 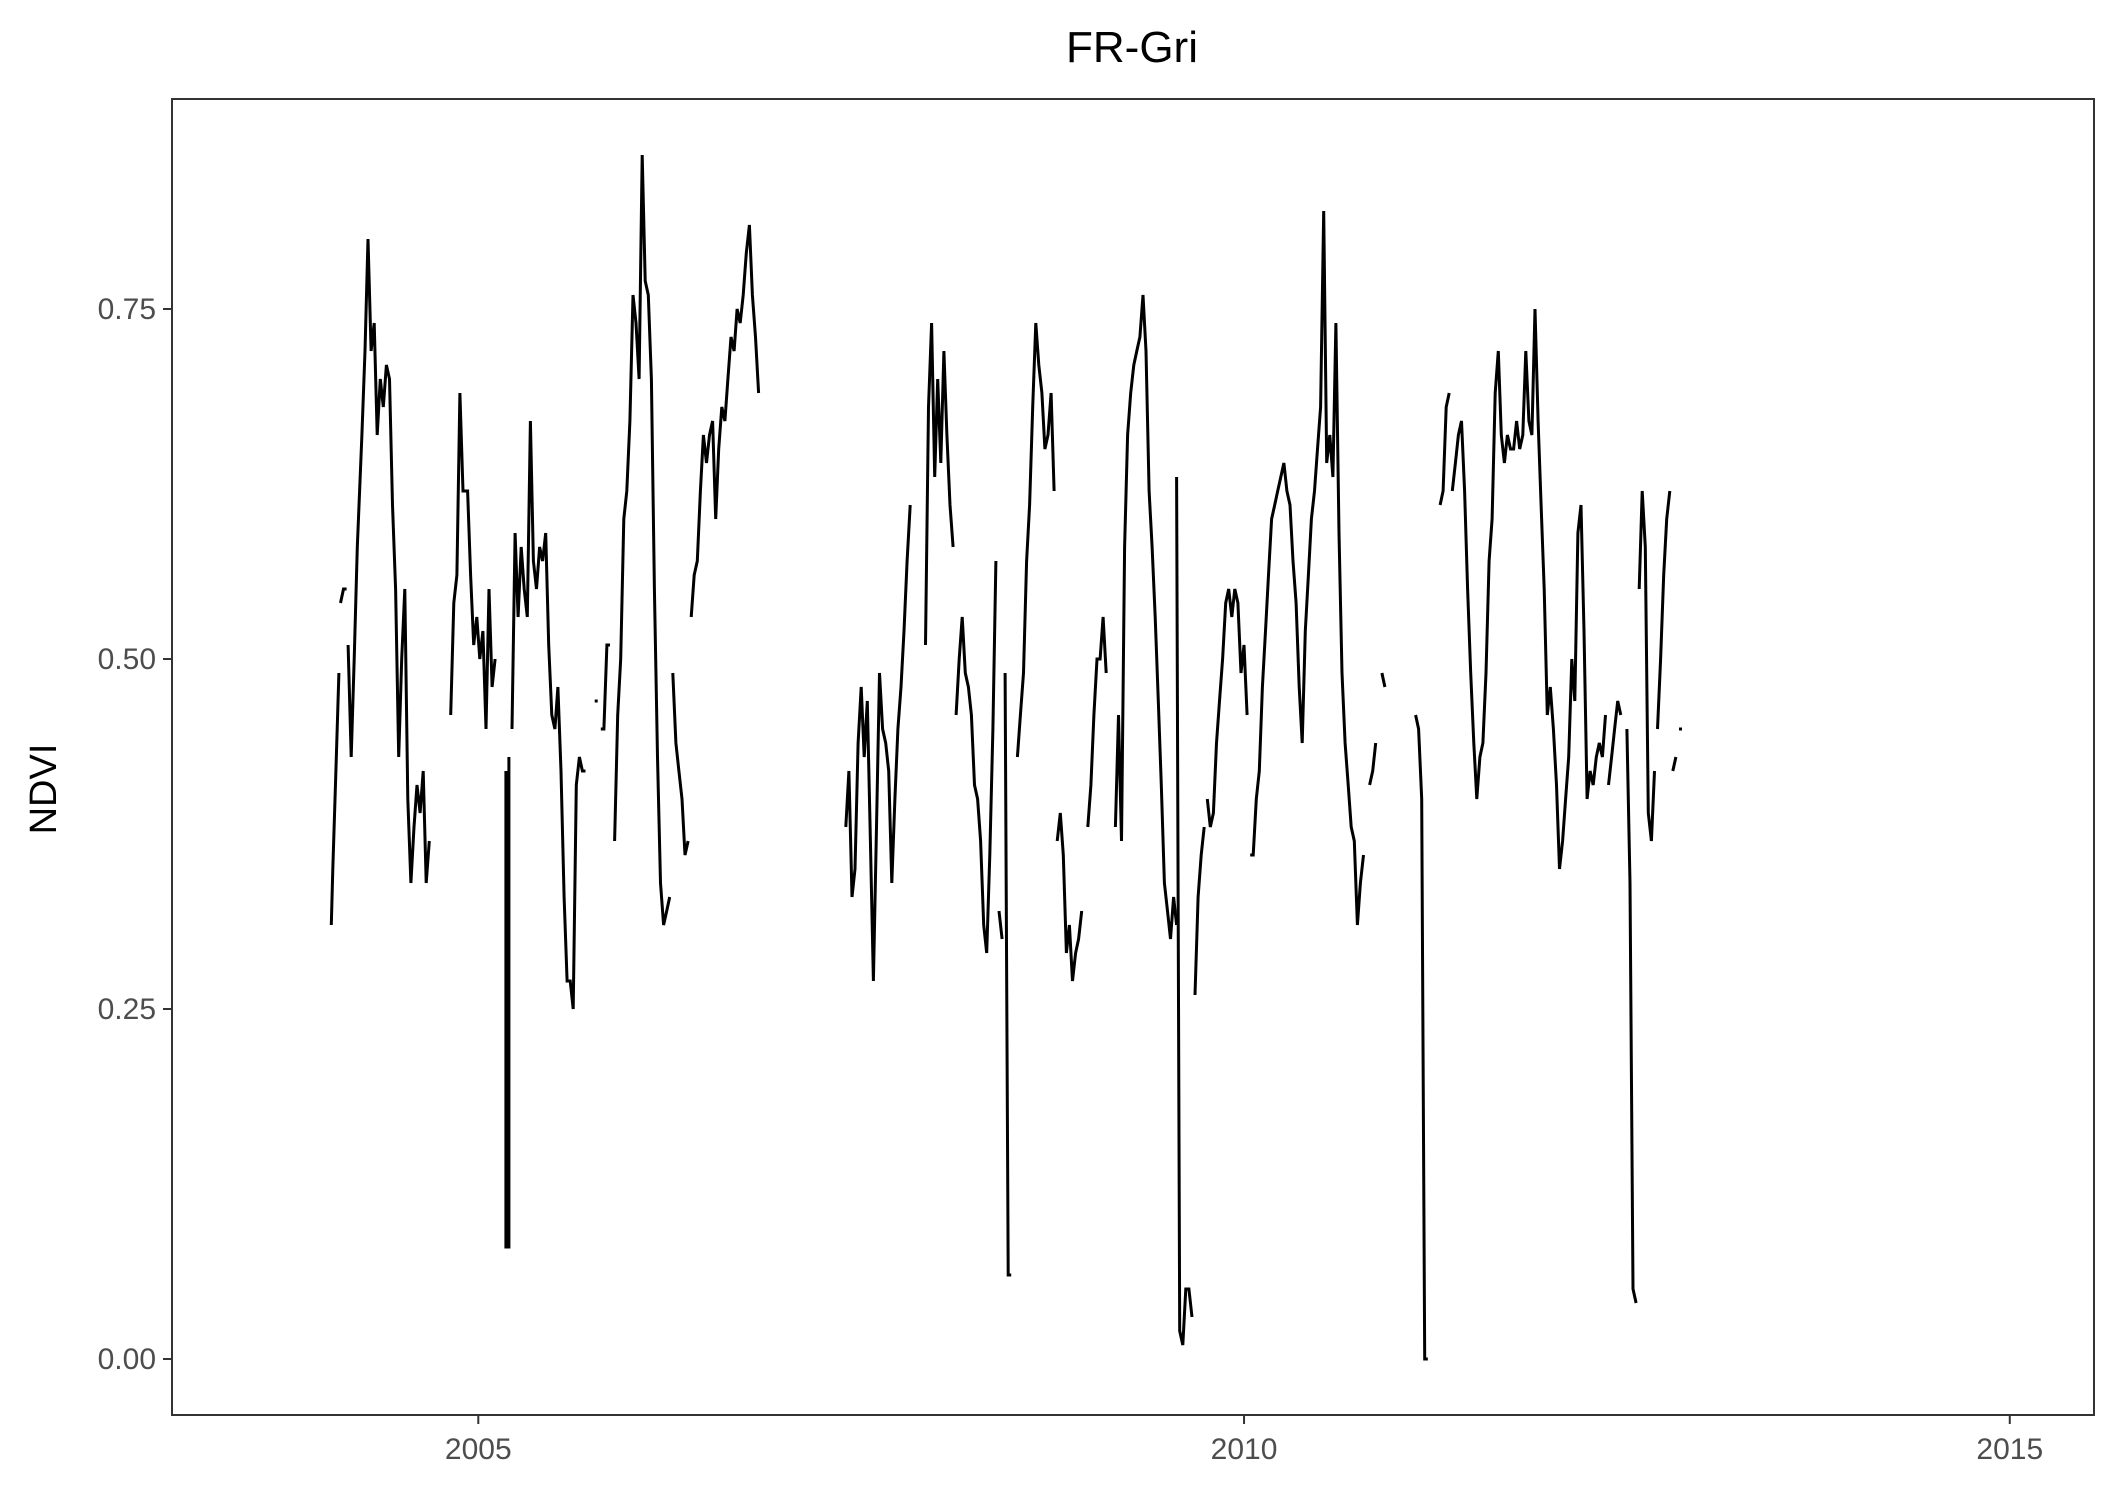 What do you see at coordinates (127, 1009) in the screenshot?
I see `y-tick-label: 0.25` at bounding box center [127, 1009].